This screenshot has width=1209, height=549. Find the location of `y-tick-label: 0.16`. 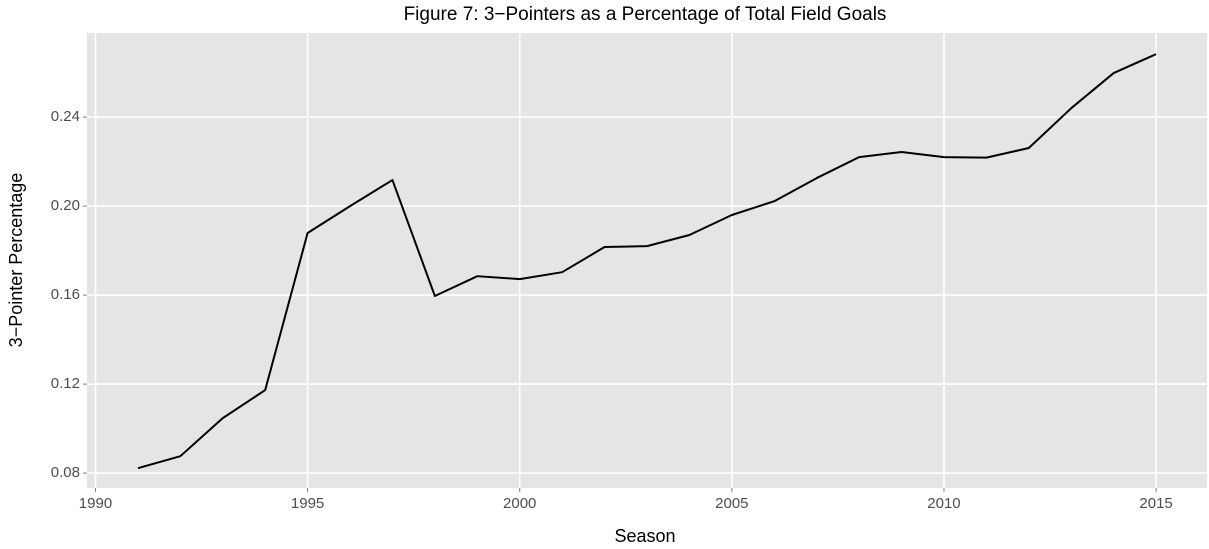

y-tick-label: 0.16 is located at coordinates (65, 294).